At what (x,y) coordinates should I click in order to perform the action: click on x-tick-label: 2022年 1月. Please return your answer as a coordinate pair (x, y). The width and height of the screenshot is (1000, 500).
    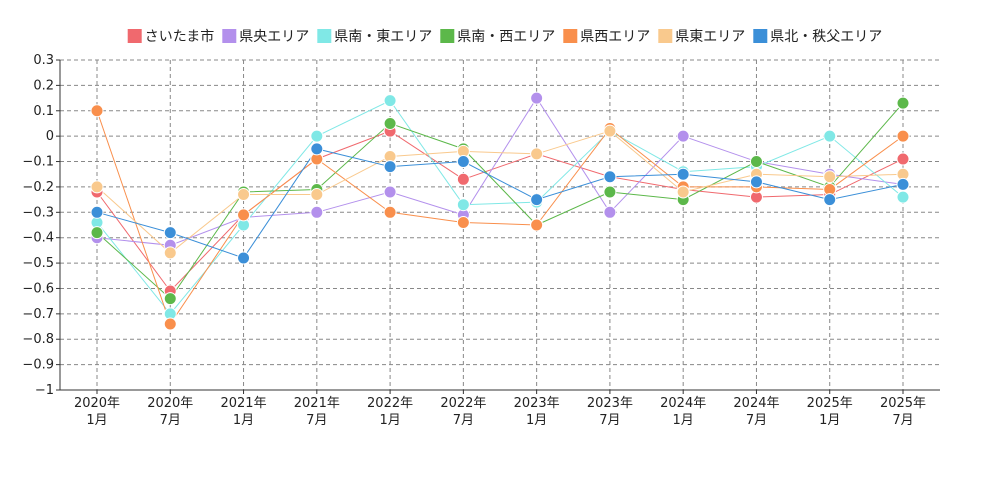
    Looking at the image, I should click on (390, 412).